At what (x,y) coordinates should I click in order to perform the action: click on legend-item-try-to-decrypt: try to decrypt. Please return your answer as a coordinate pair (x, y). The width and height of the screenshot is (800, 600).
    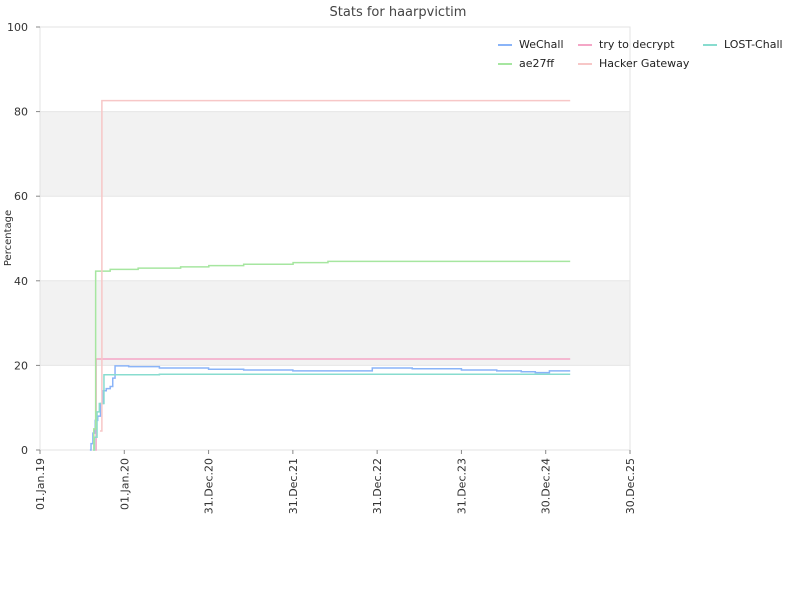
    Looking at the image, I should click on (626, 44).